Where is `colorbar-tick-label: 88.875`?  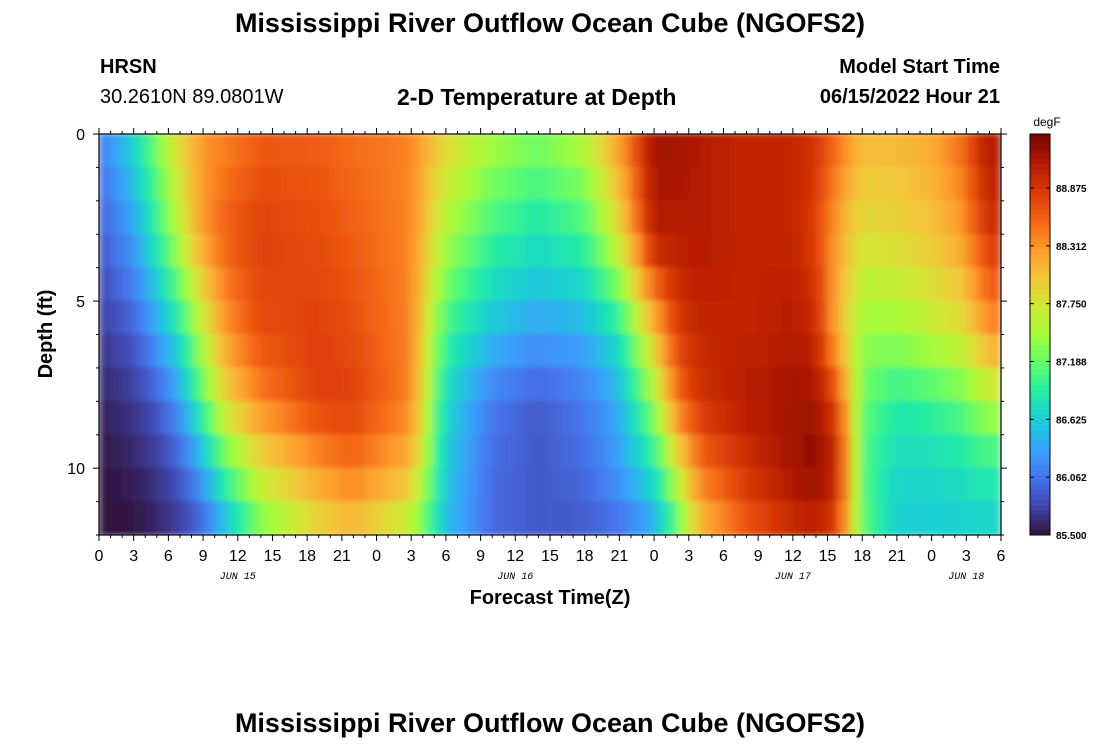 colorbar-tick-label: 88.875 is located at coordinates (1071, 189).